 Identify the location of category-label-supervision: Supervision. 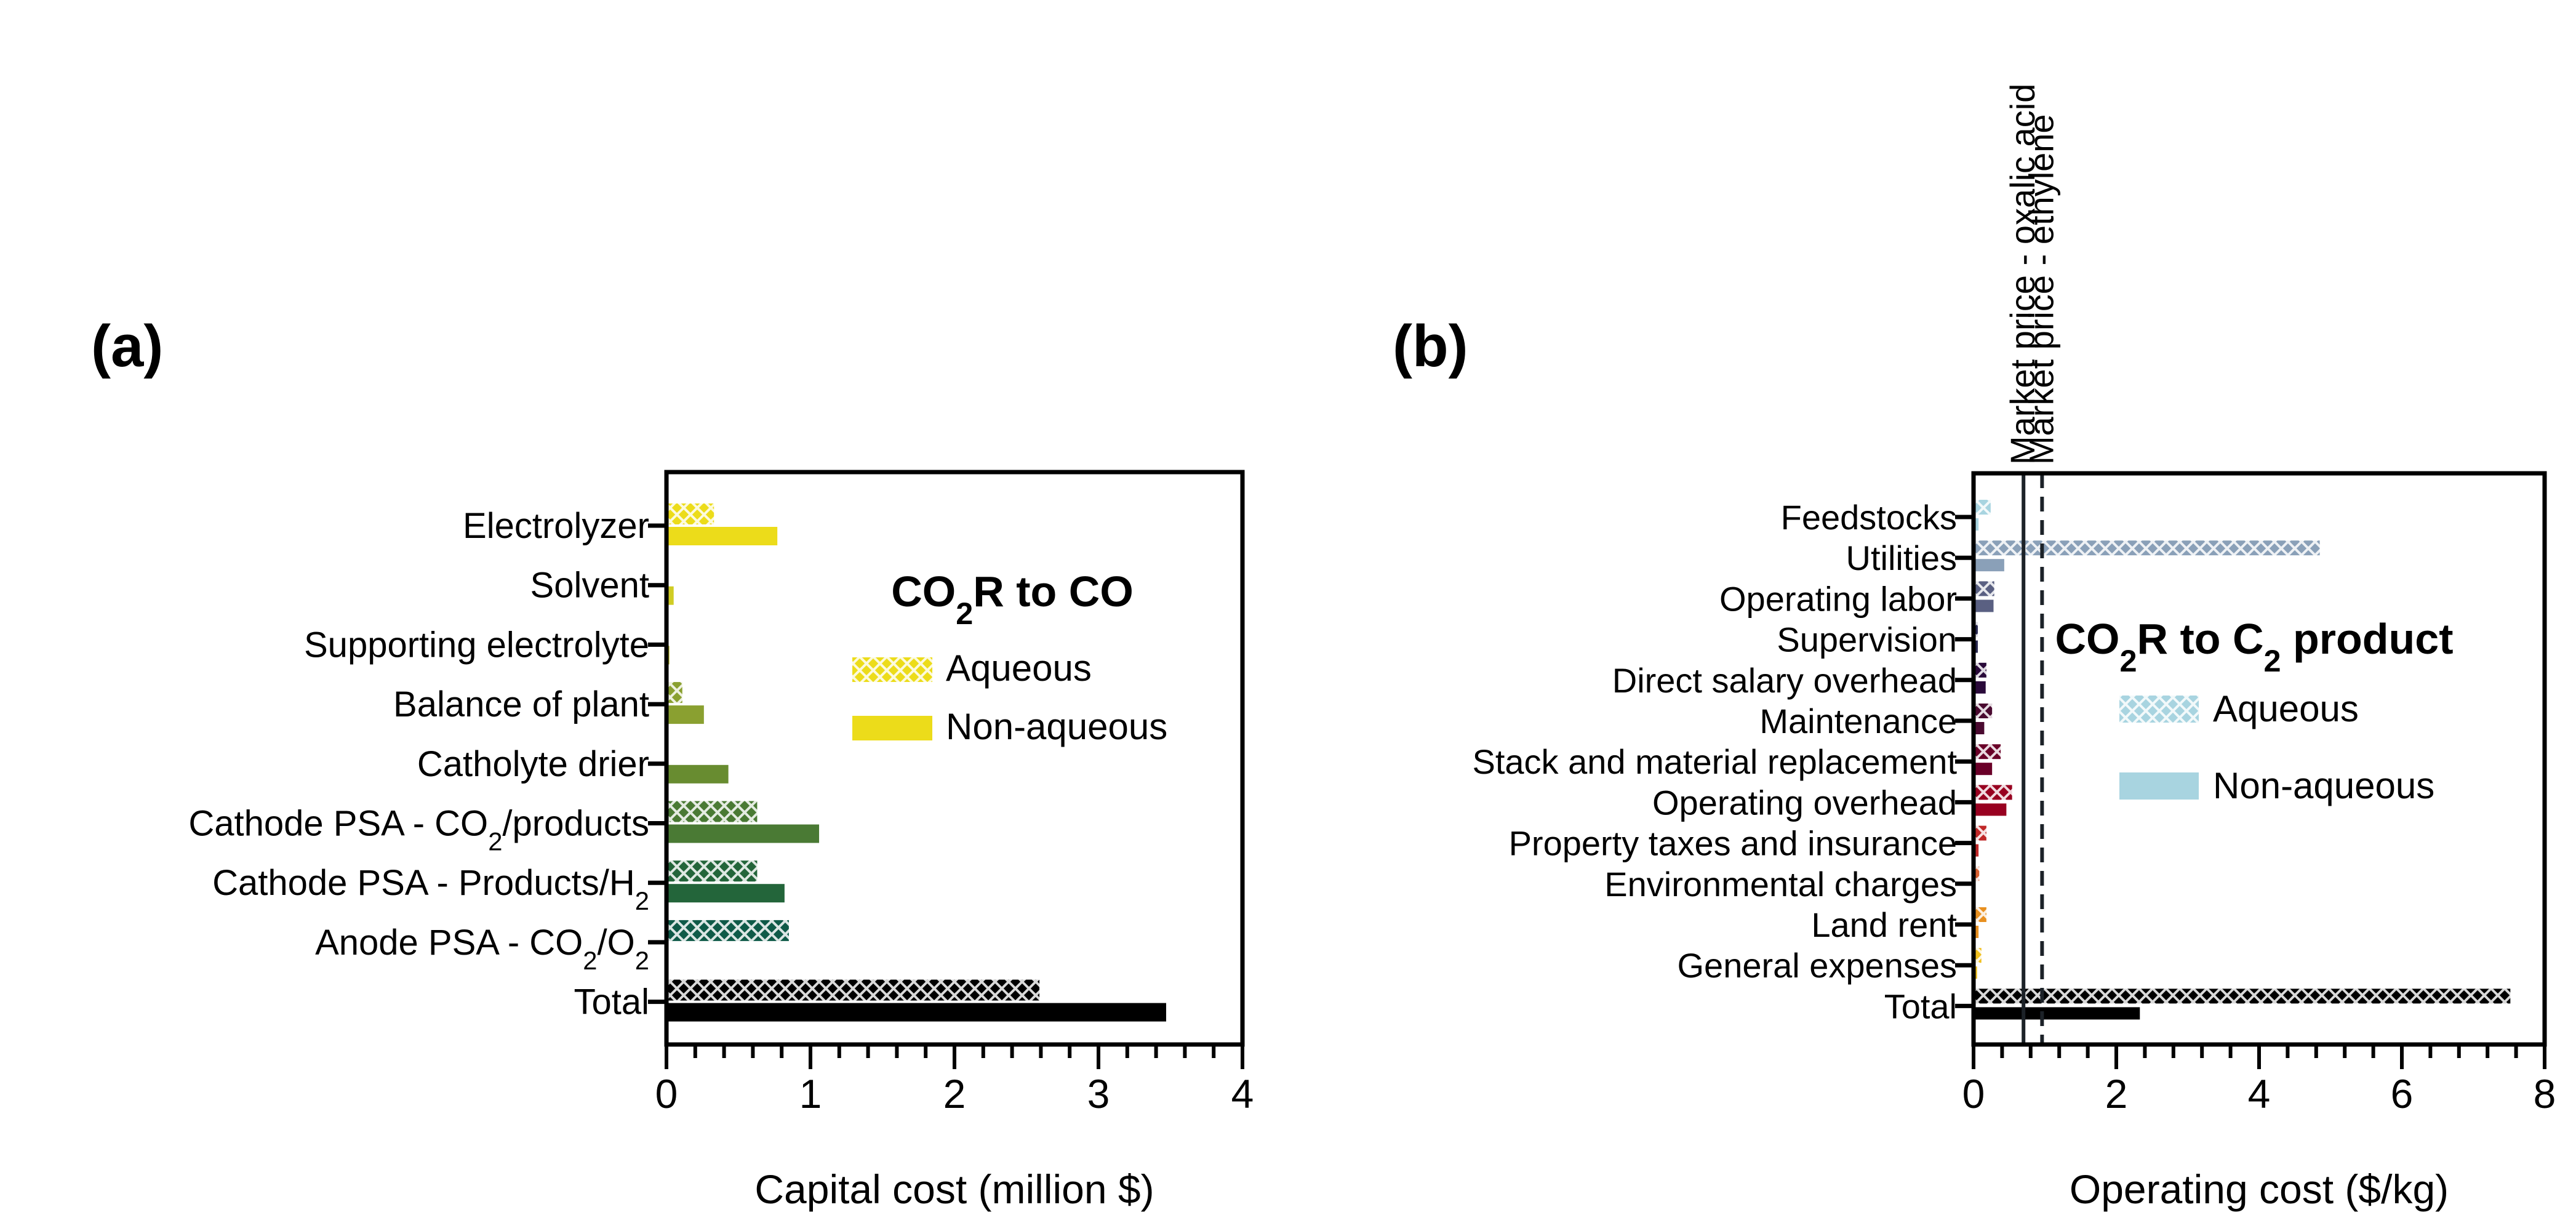
(1867, 639).